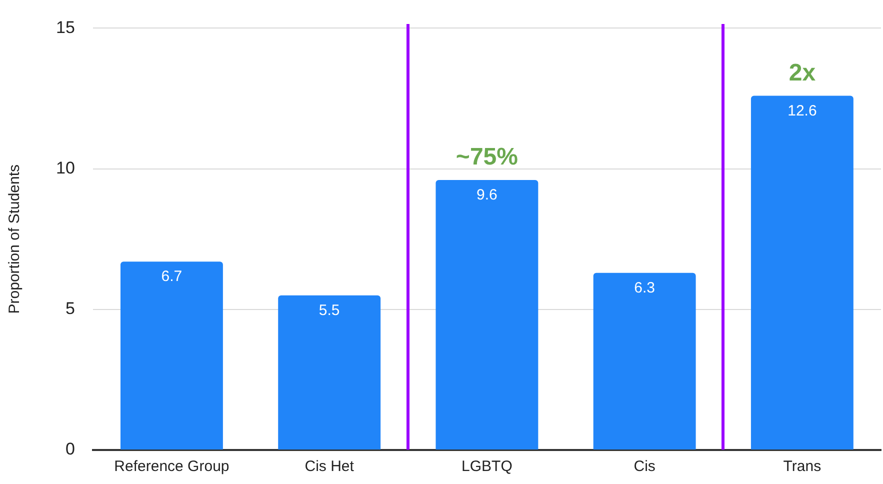 This screenshot has width=883, height=484. What do you see at coordinates (329, 310) in the screenshot?
I see `data-label: 5.5` at bounding box center [329, 310].